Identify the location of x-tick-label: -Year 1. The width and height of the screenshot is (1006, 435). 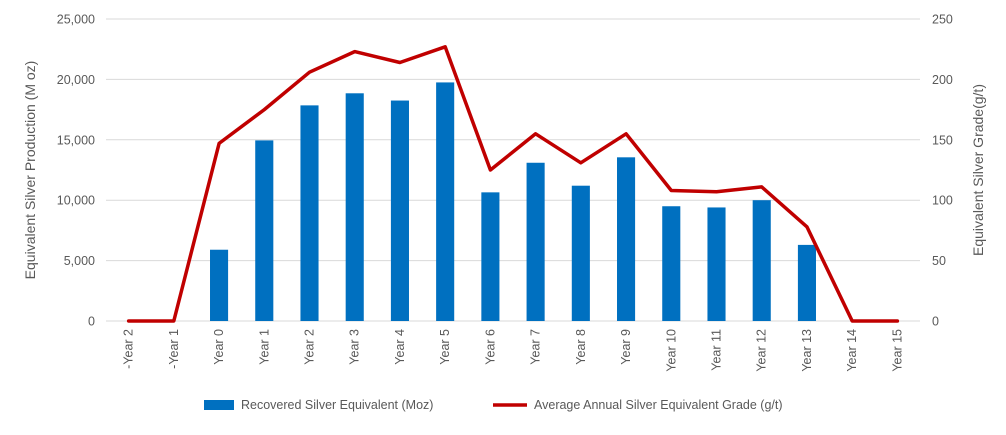
(174, 349).